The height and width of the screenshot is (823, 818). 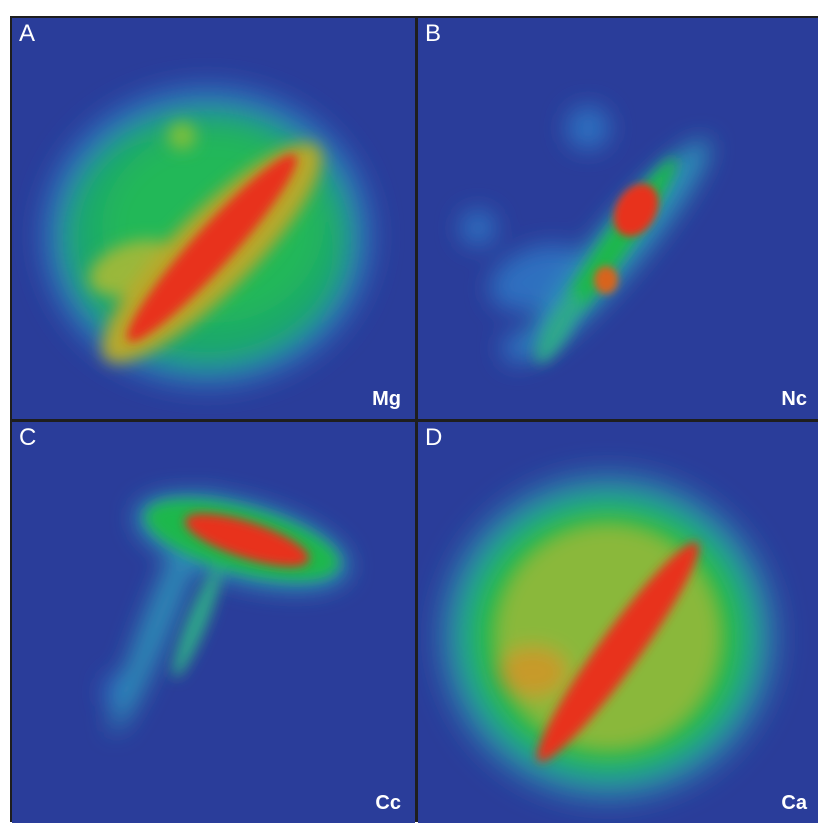 What do you see at coordinates (28, 437) in the screenshot?
I see `panel-letter: C` at bounding box center [28, 437].